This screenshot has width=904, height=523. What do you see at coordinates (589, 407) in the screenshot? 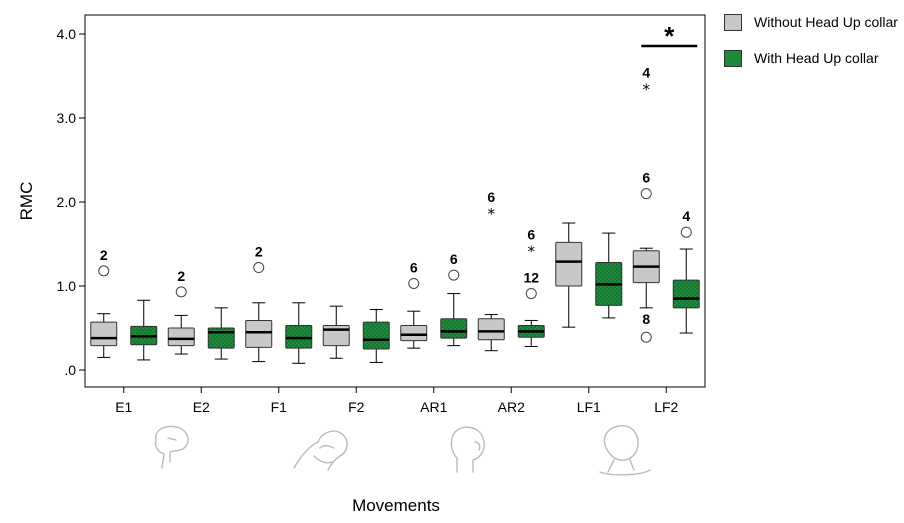
I see `x-tick-label: LF1` at bounding box center [589, 407].